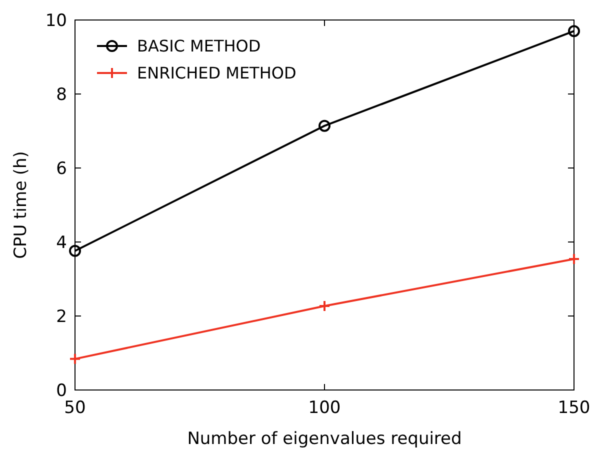 This screenshot has width=592, height=455. I want to click on x-tick-label: 50, so click(75, 408).